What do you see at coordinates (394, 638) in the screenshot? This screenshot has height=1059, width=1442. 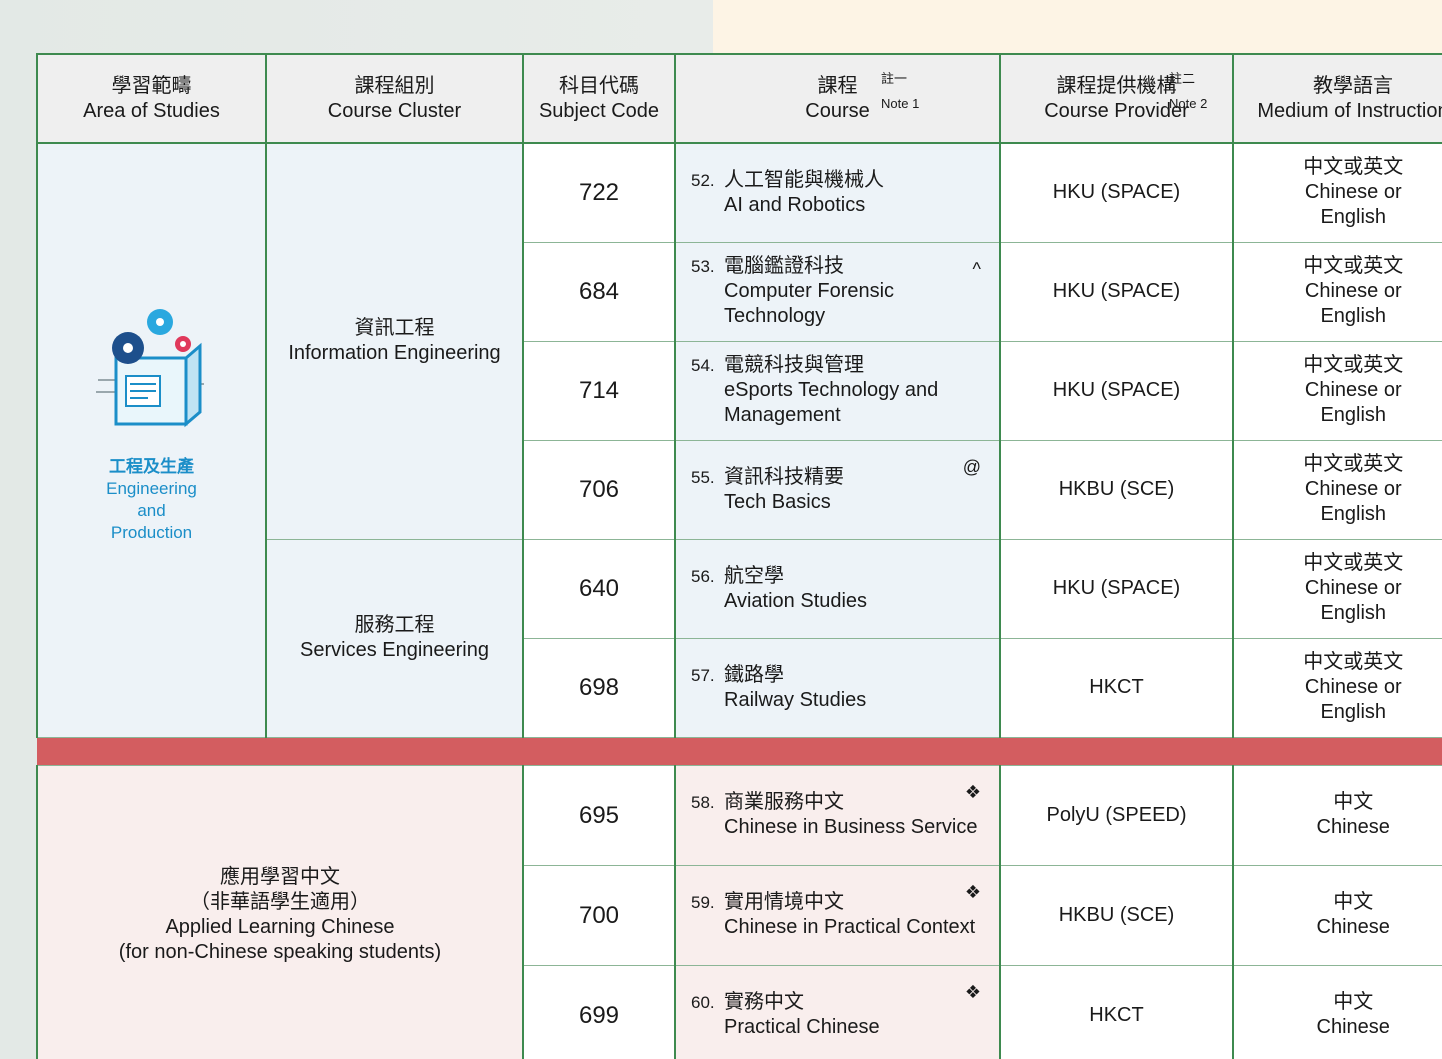 I see `cluster-cell: 服務工程 Services Engineering` at bounding box center [394, 638].